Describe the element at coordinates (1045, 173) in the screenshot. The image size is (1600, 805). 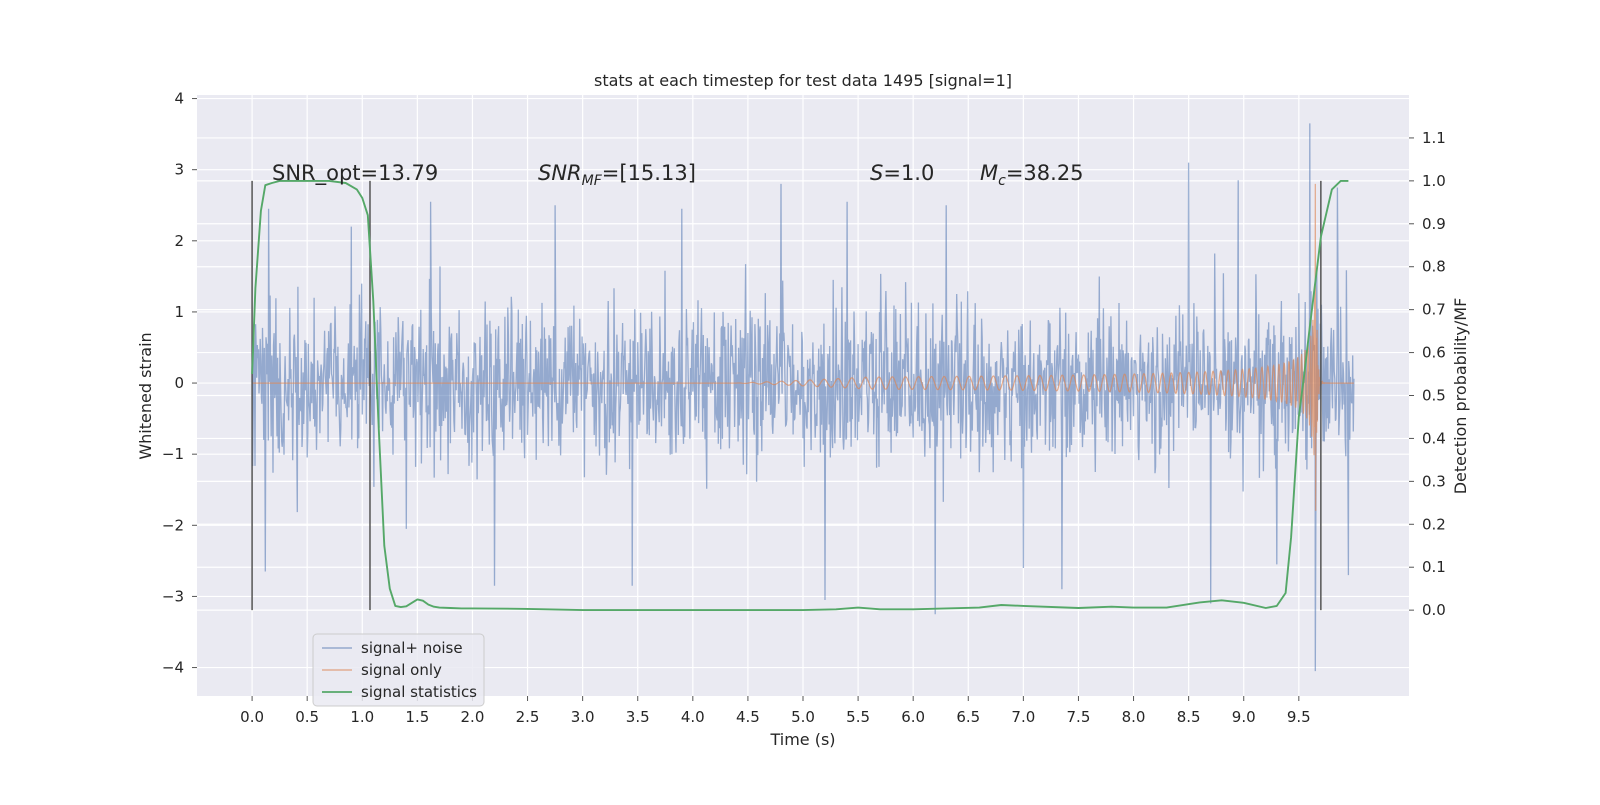
I see `mc-value: =38.25` at that location.